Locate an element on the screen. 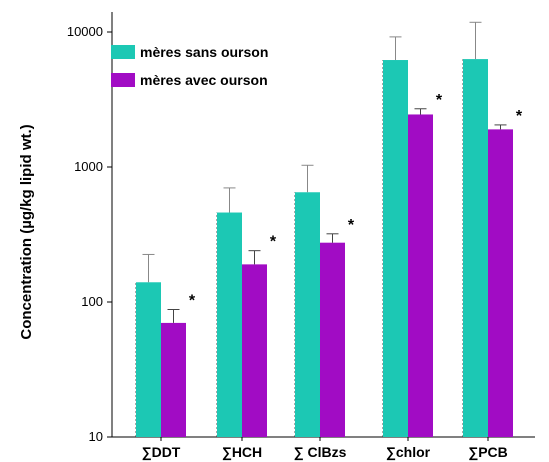 This screenshot has width=549, height=462. x-tick-label: ∑chlor is located at coordinates (408, 452).